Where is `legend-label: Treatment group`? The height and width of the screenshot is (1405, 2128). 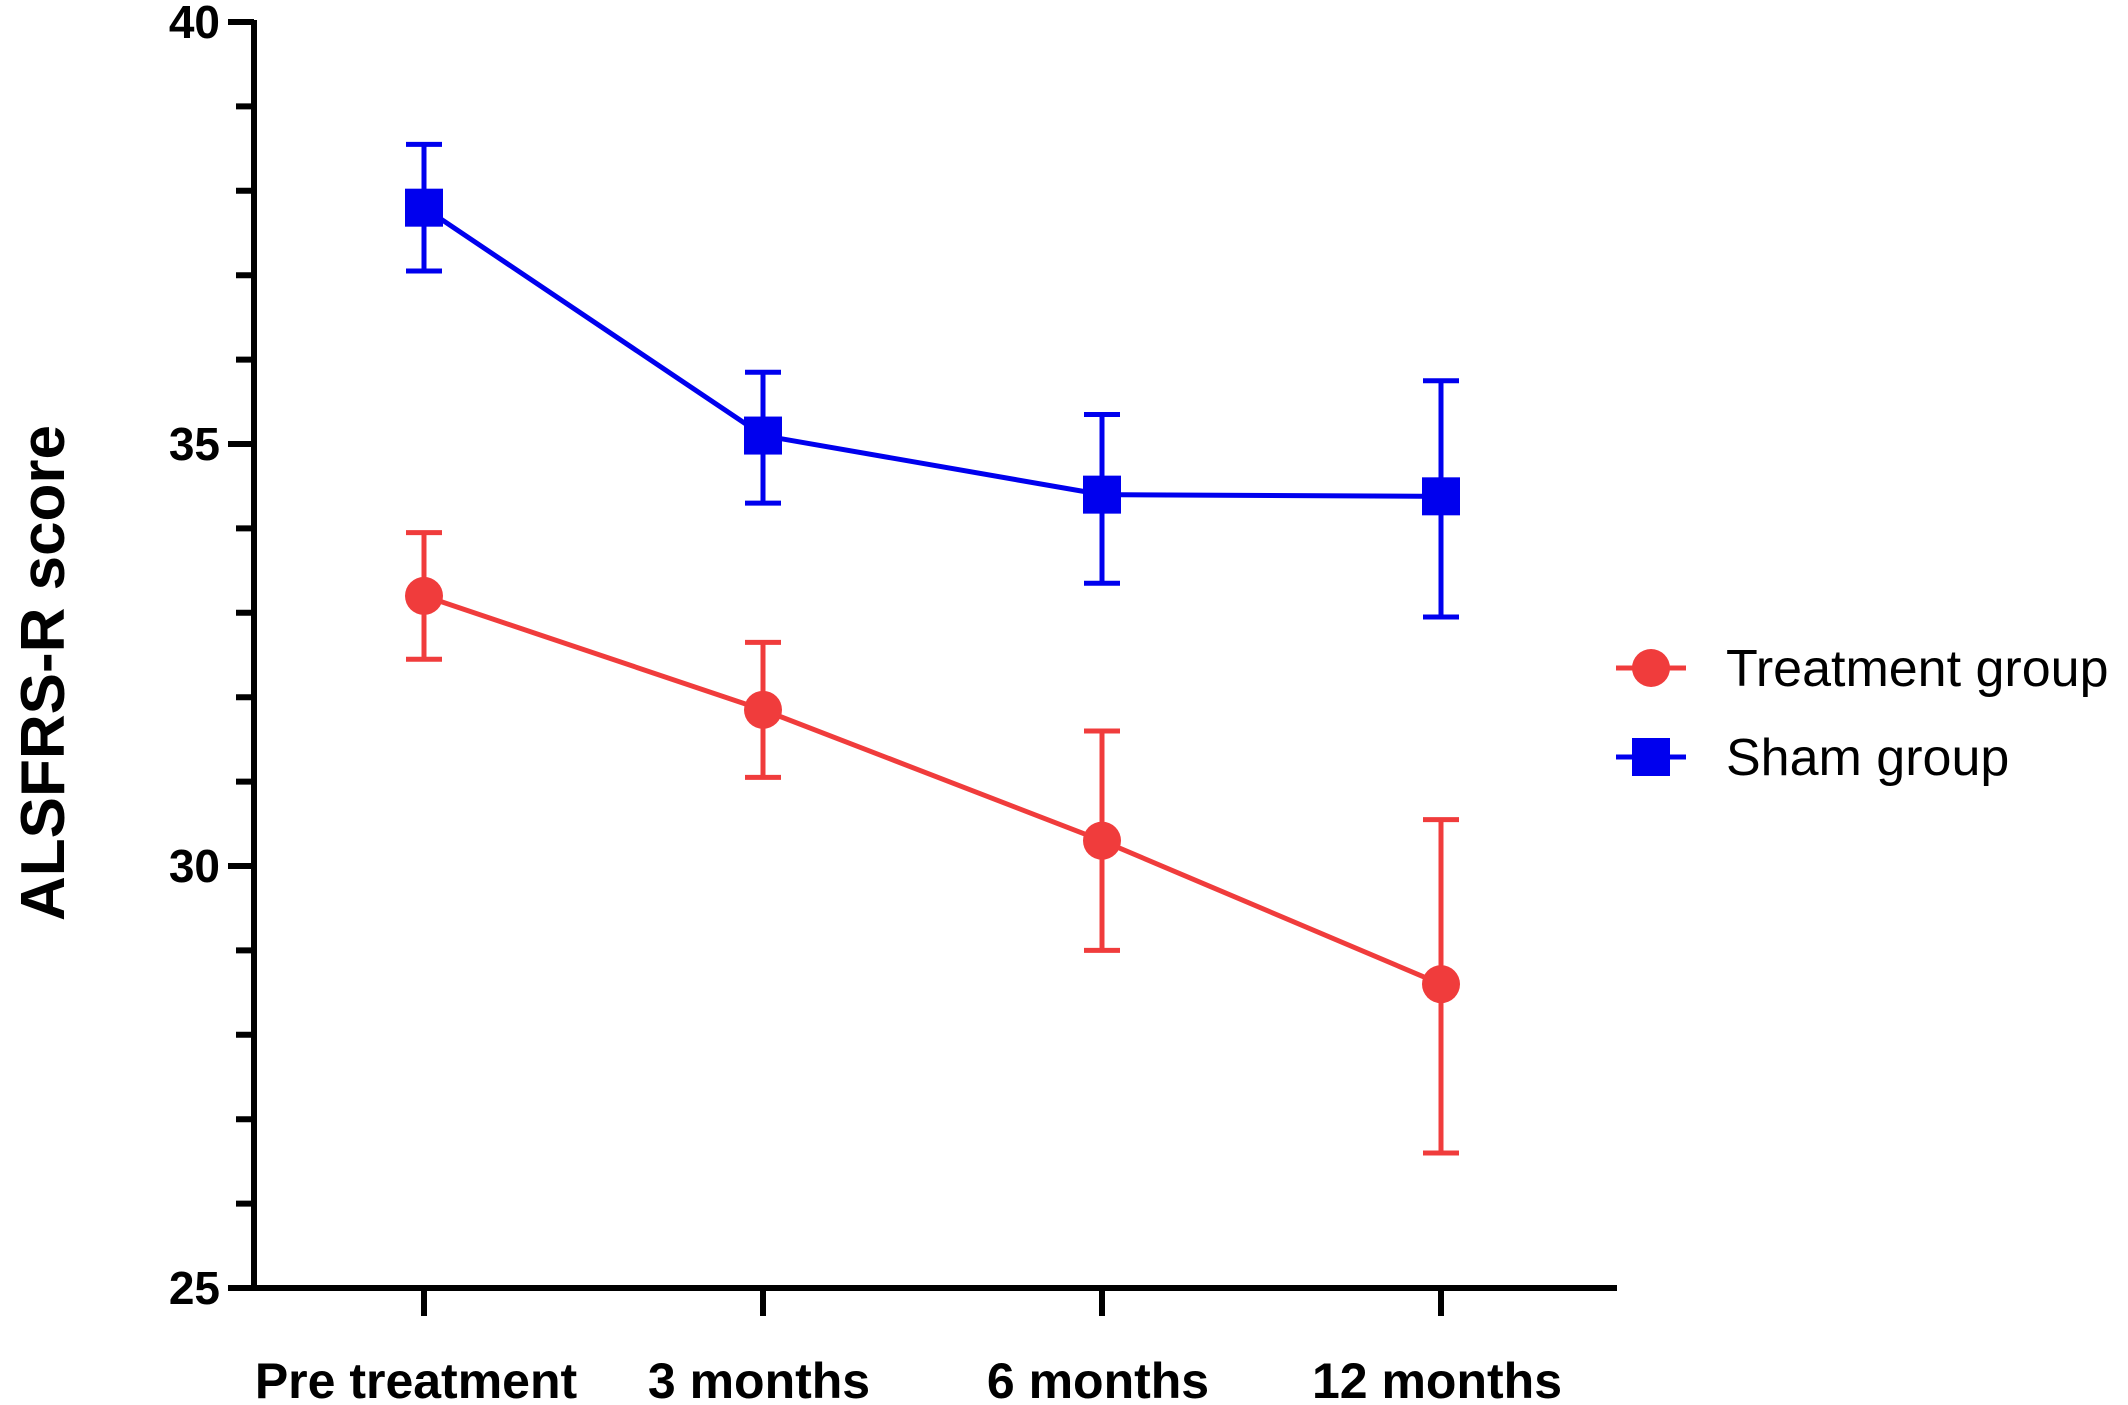
legend-label: Treatment group is located at coordinates (1917, 669).